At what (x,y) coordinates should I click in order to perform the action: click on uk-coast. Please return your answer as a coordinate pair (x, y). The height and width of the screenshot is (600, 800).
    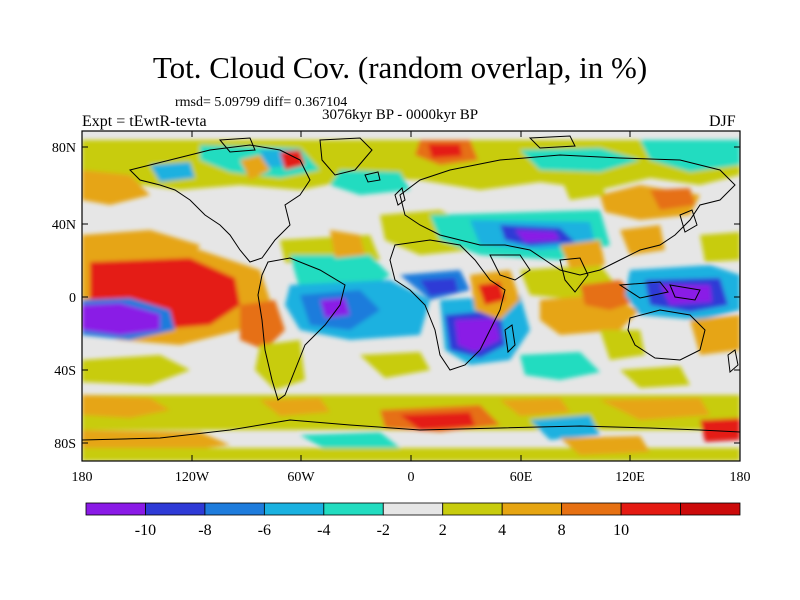
    Looking at the image, I should click on (400, 196).